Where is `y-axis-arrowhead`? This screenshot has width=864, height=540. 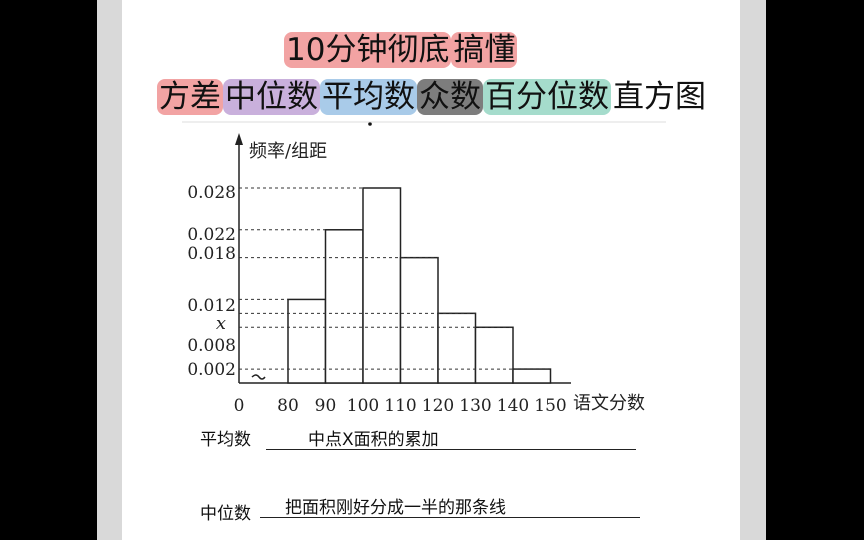
y-axis-arrowhead is located at coordinates (239, 139).